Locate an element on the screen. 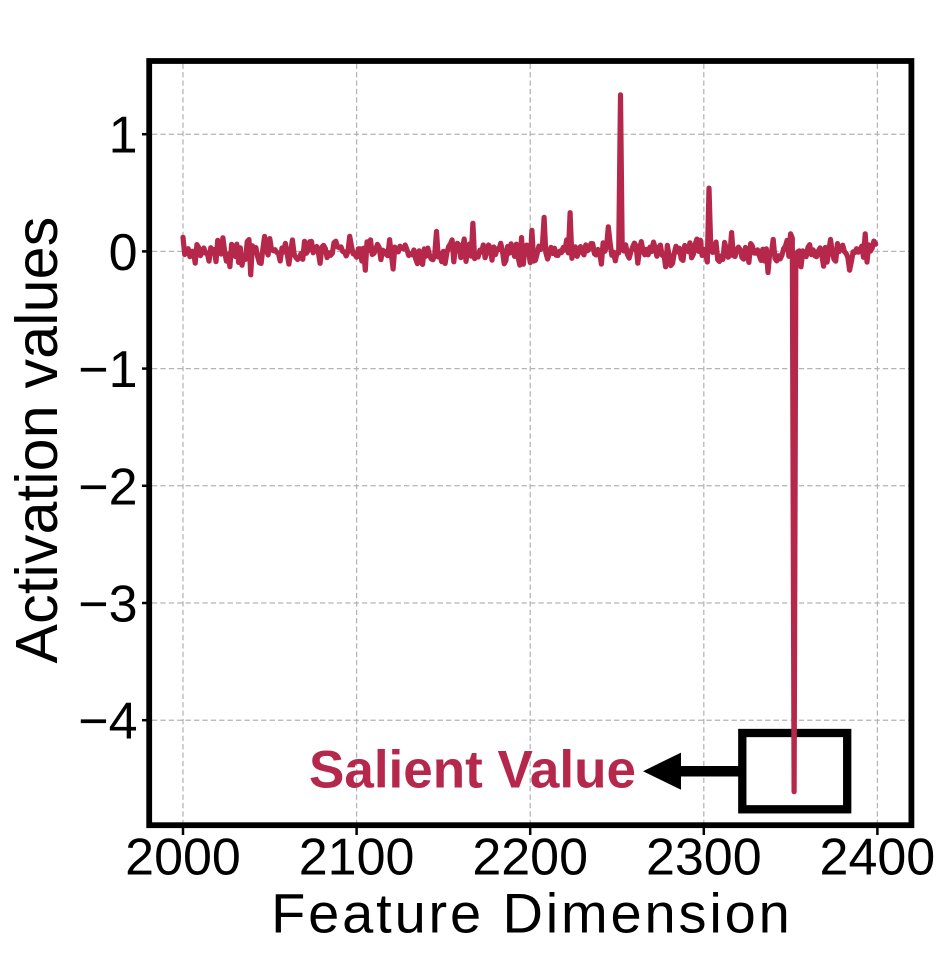 The width and height of the screenshot is (946, 954). svg-text: −3 is located at coordinates (107, 605).